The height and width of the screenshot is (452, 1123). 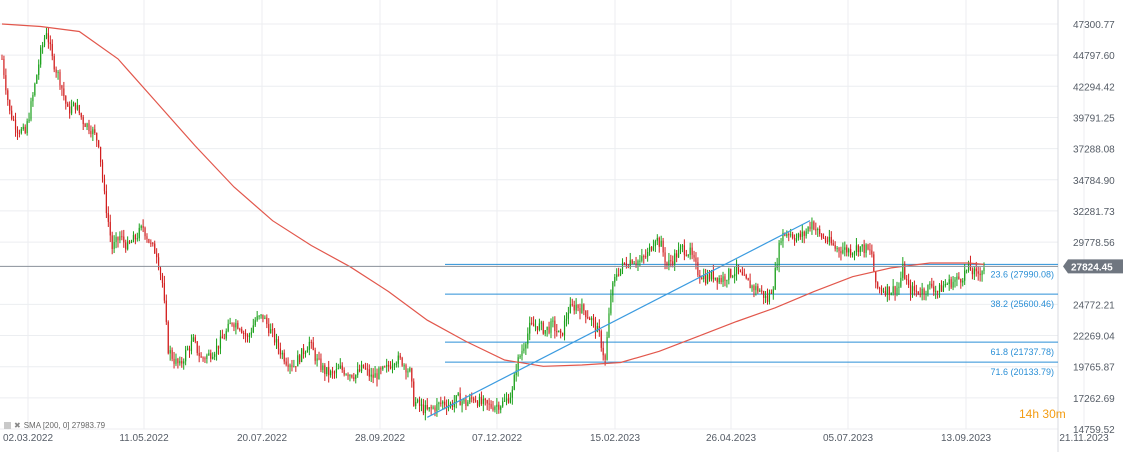 I want to click on settings-icon, so click(x=7, y=425).